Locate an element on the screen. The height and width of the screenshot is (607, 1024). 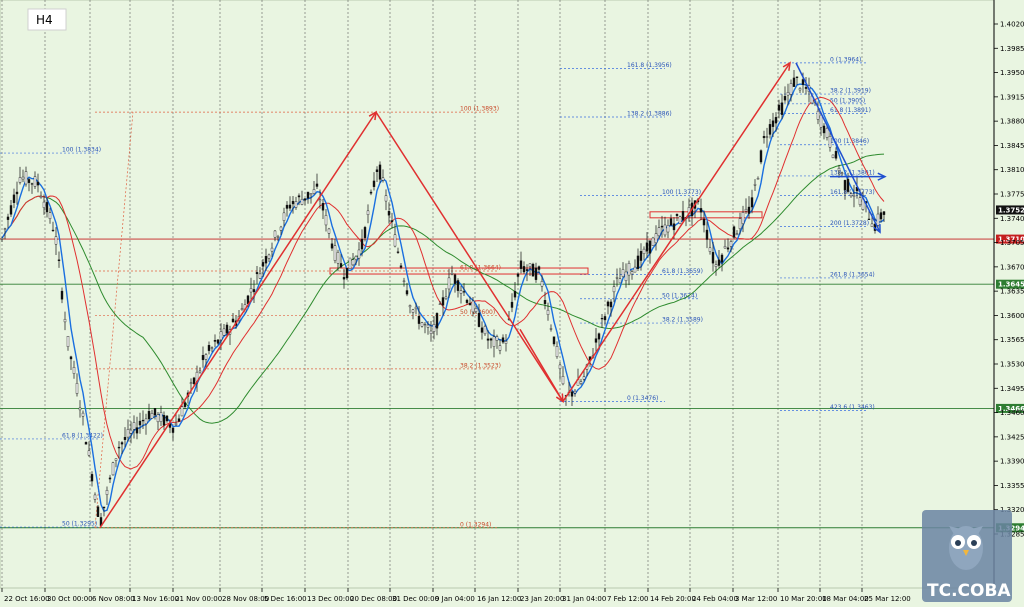
price-tick-label: 1.3600 is located at coordinates (1012, 316).